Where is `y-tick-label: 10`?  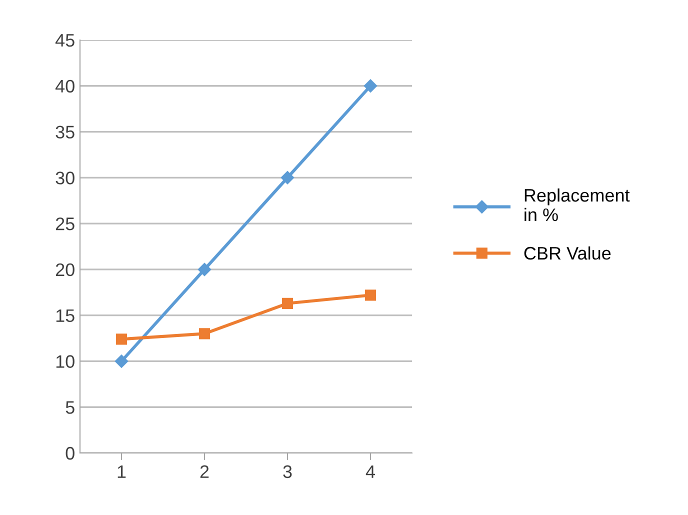 y-tick-label: 10 is located at coordinates (65, 361).